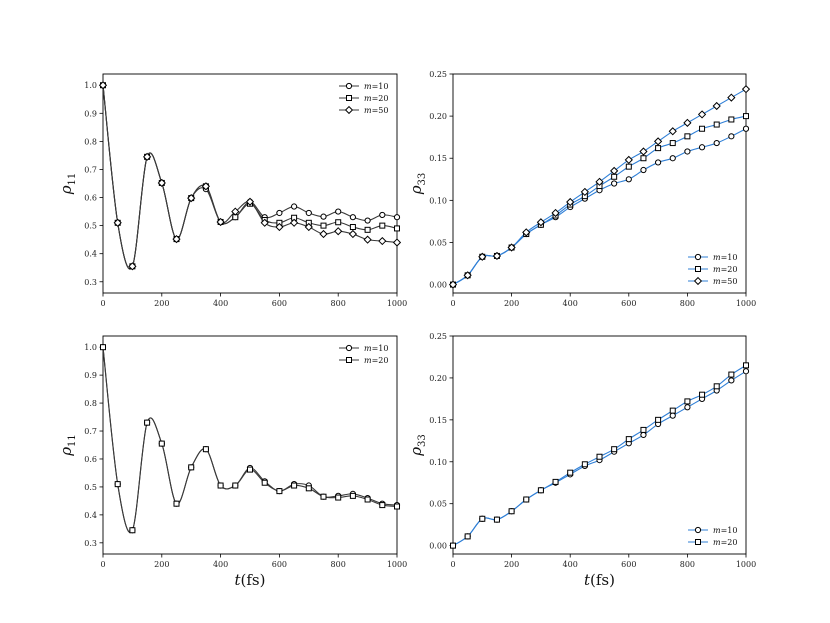 This screenshot has width=830, height=623. Describe the element at coordinates (725, 530) in the screenshot. I see `legend-label: m=10` at that location.